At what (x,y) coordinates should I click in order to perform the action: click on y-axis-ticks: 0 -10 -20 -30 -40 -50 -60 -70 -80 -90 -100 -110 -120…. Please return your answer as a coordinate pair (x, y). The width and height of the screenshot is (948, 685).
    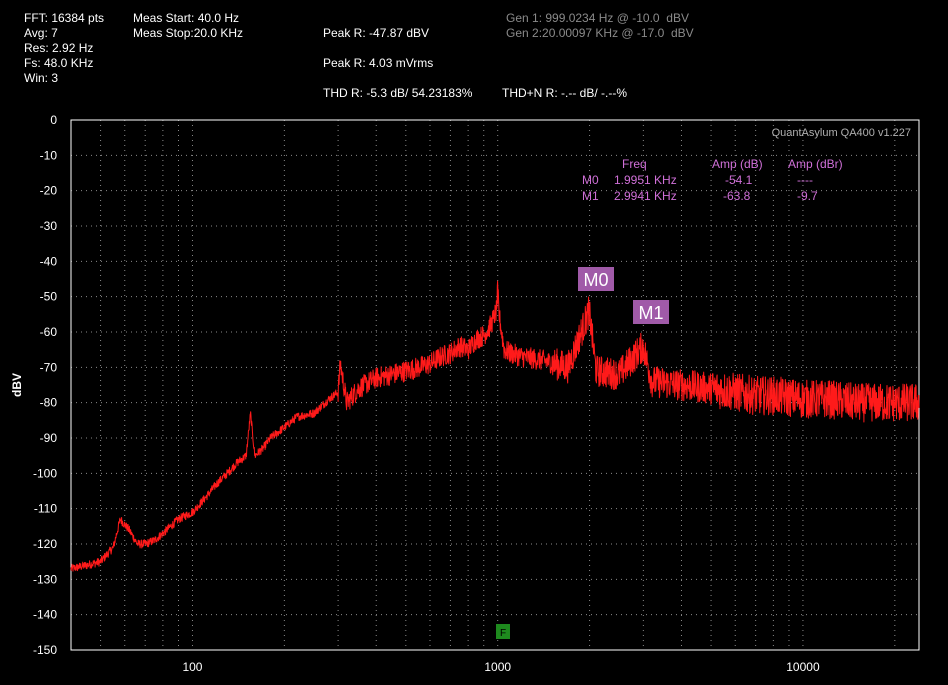
    Looking at the image, I should click on (45, 385).